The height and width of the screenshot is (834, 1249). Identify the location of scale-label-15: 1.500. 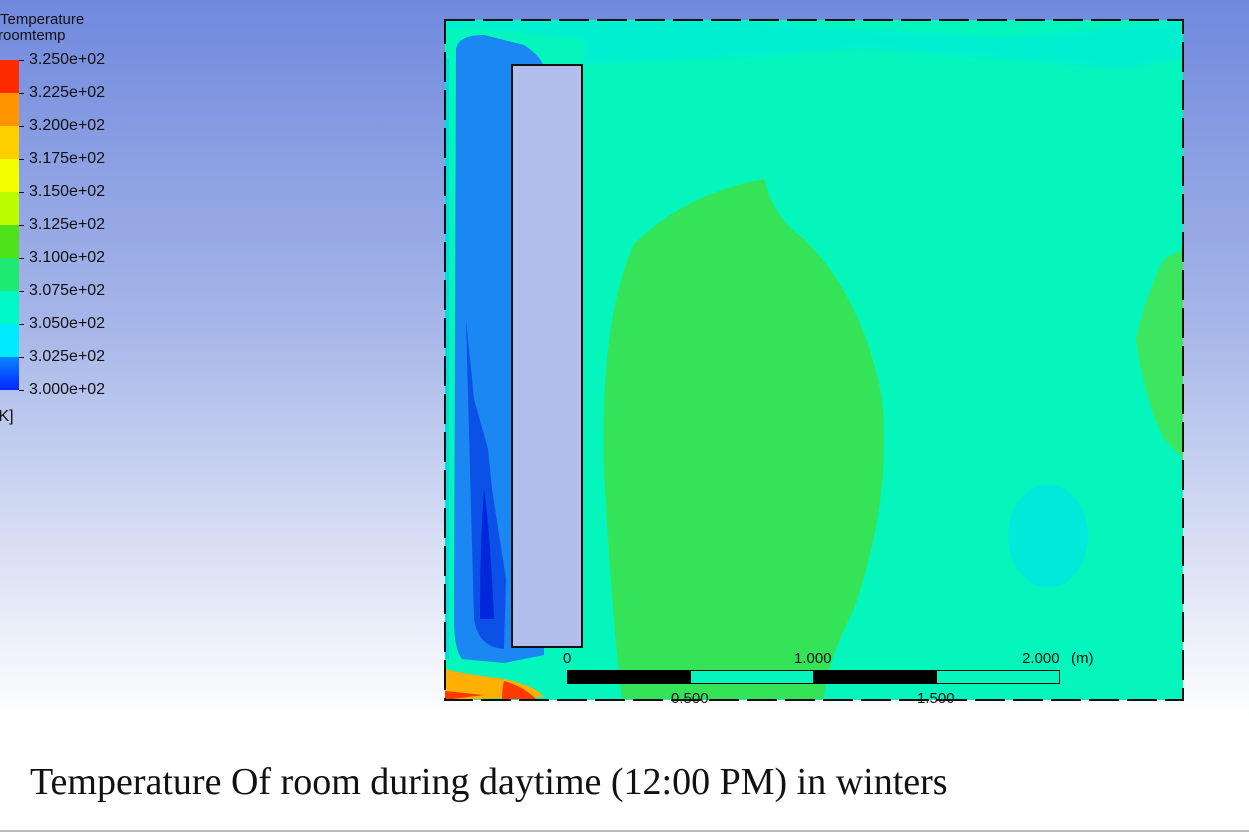
(936, 698).